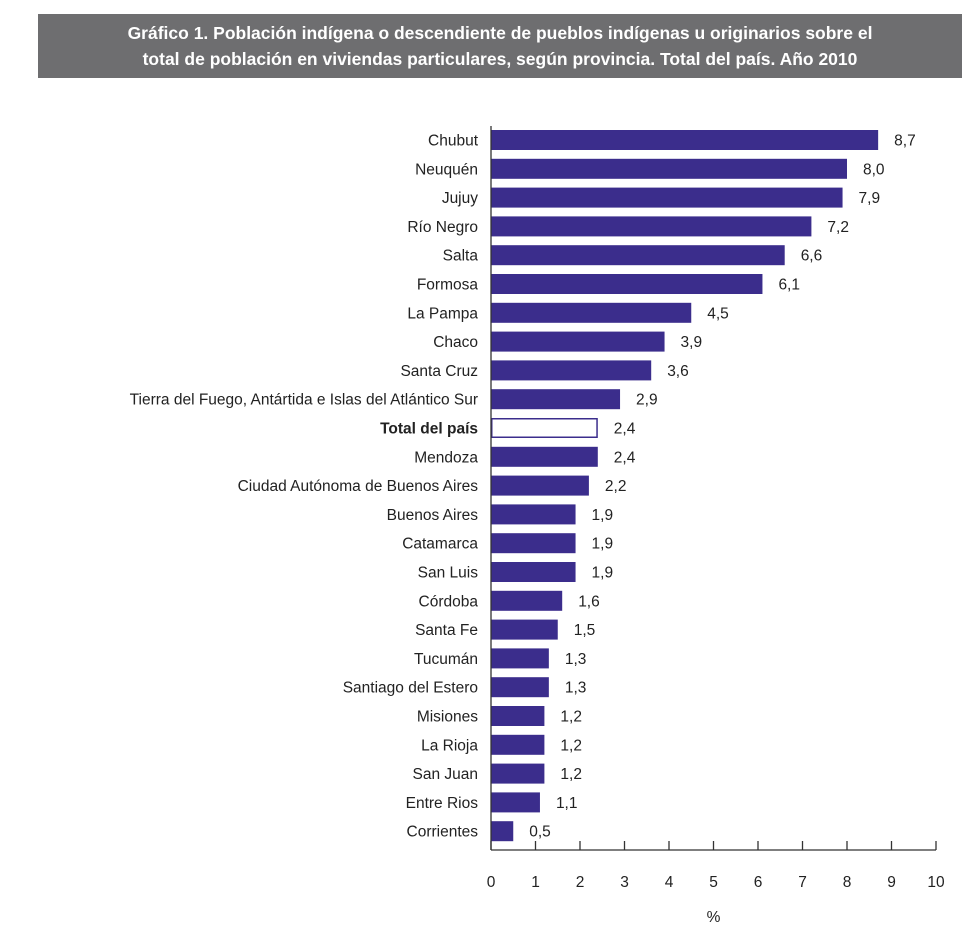 The width and height of the screenshot is (964, 941). What do you see at coordinates (585, 630) in the screenshot?
I see `value-label: 1,5` at bounding box center [585, 630].